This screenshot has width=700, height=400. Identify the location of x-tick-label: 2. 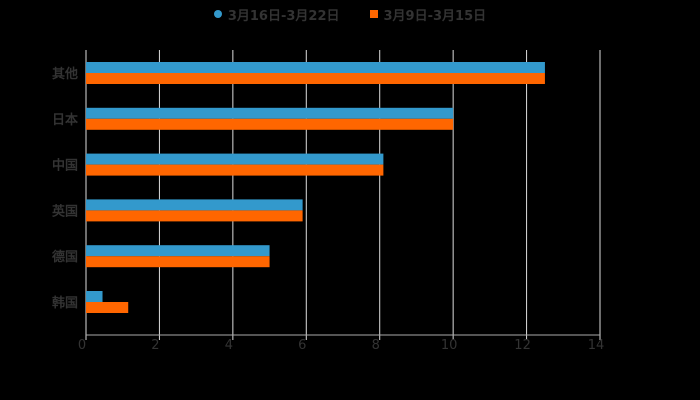
(155, 345).